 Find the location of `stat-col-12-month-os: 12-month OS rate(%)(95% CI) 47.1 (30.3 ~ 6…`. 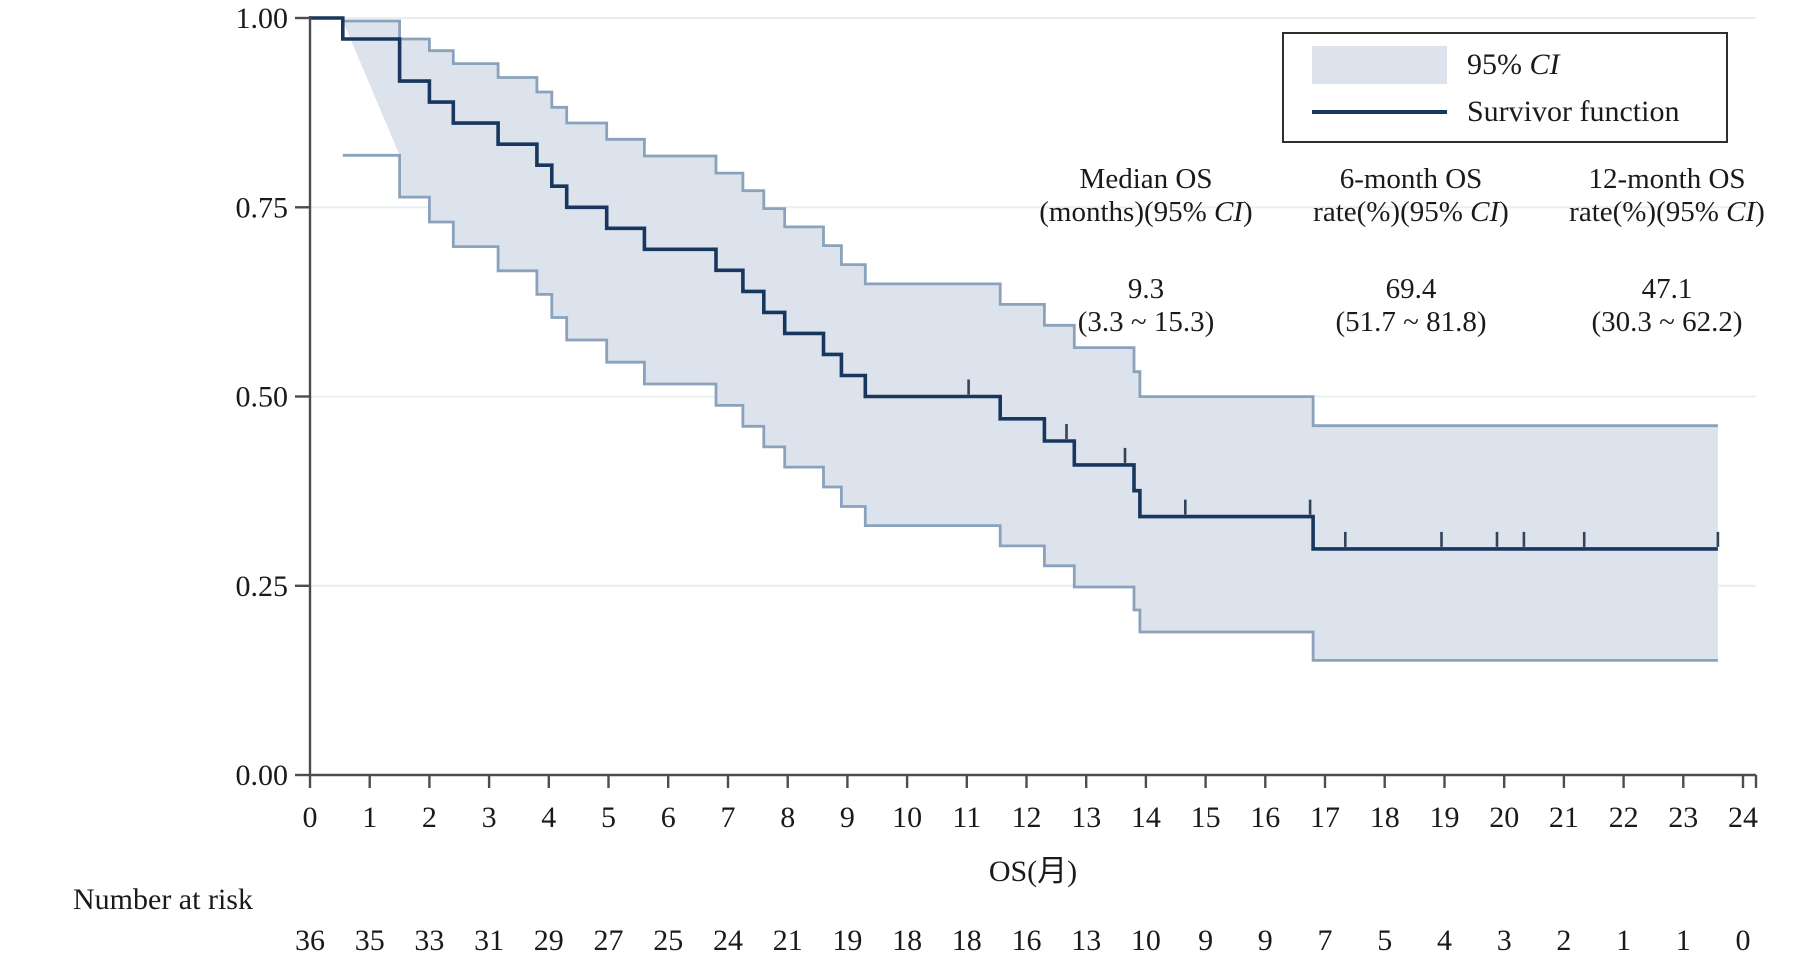

stat-col-12-month-os: 12-month OS rate(%)(95% CI) 47.1 (30.3 ~ 6… is located at coordinates (1667, 251).